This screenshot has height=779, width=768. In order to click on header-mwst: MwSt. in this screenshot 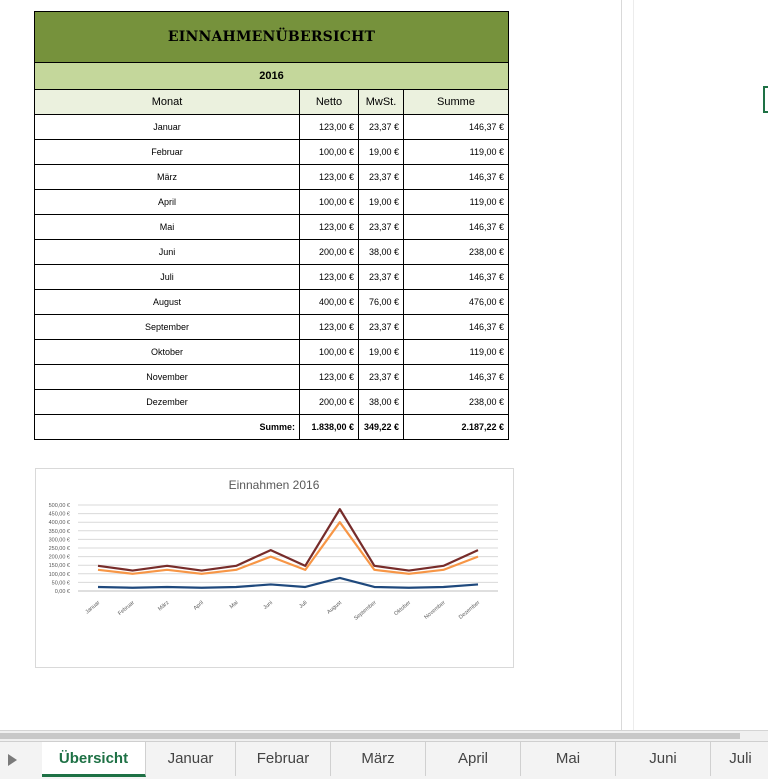, I will do `click(381, 102)`.